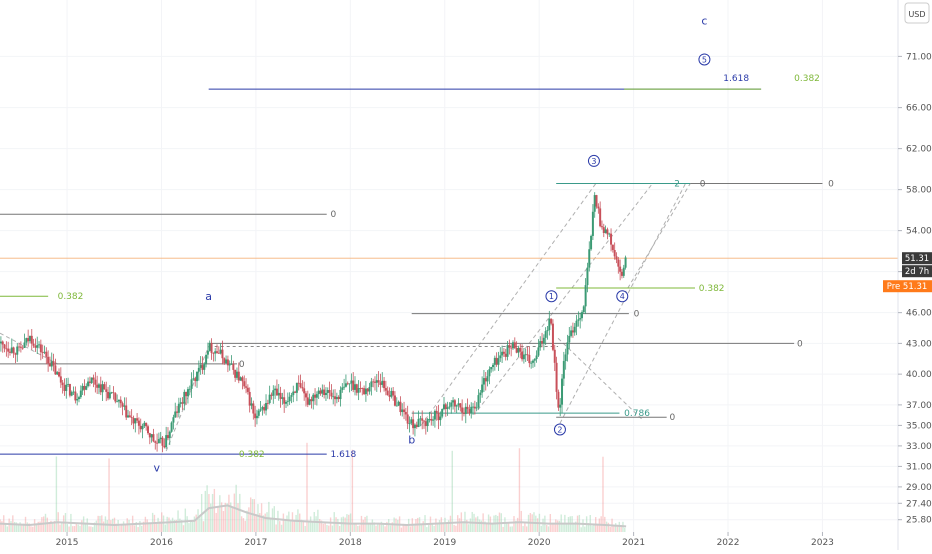  What do you see at coordinates (919, 191) in the screenshot?
I see `price-tick-label: 58.00` at bounding box center [919, 191].